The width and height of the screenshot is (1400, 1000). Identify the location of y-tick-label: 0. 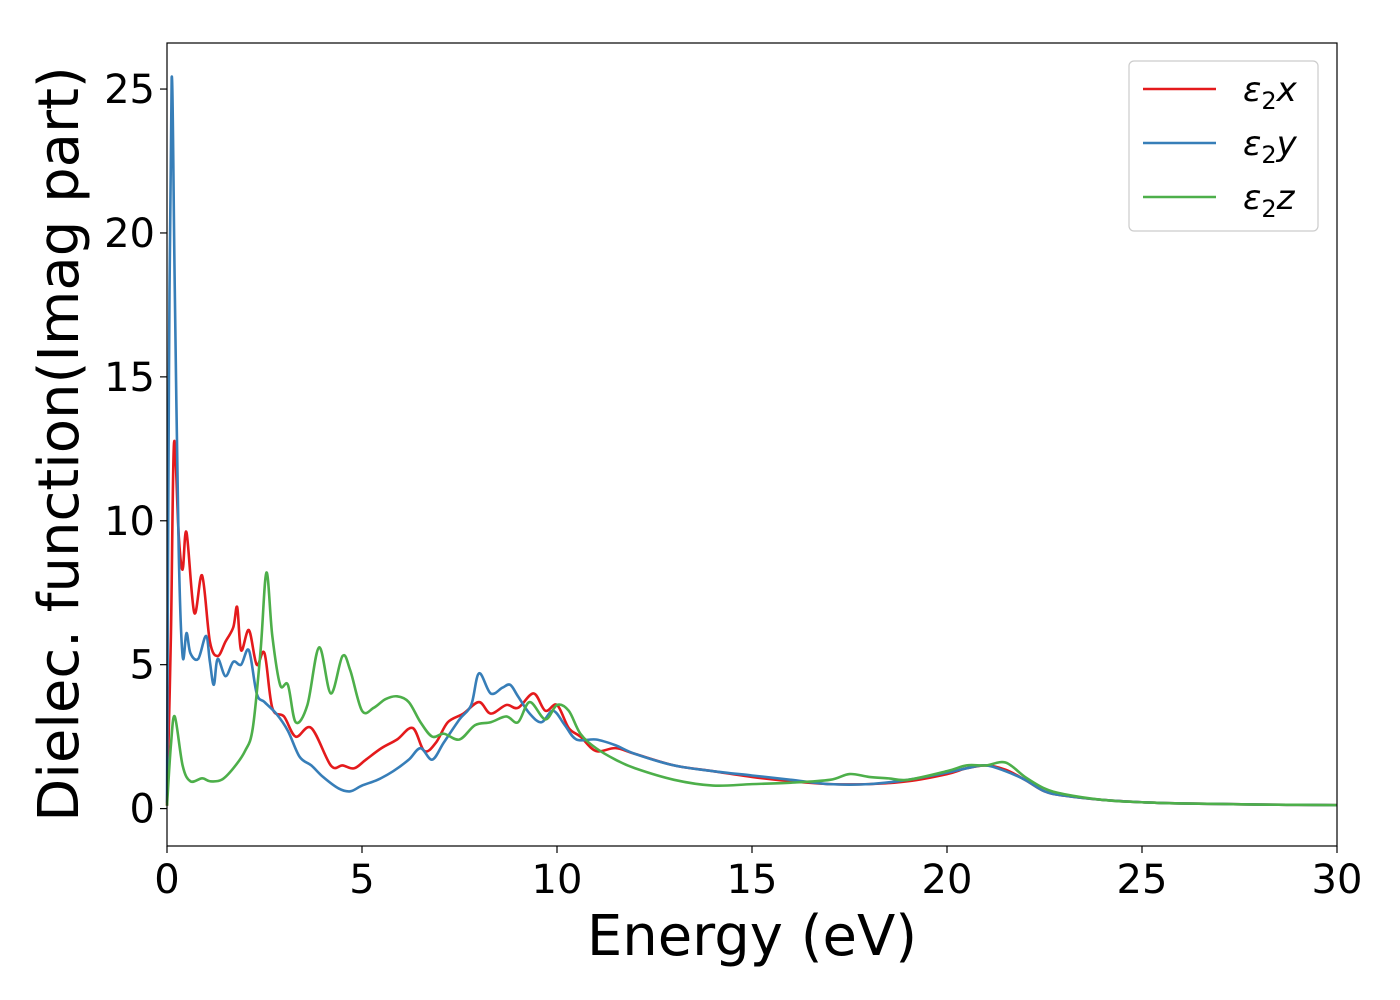
(142, 810).